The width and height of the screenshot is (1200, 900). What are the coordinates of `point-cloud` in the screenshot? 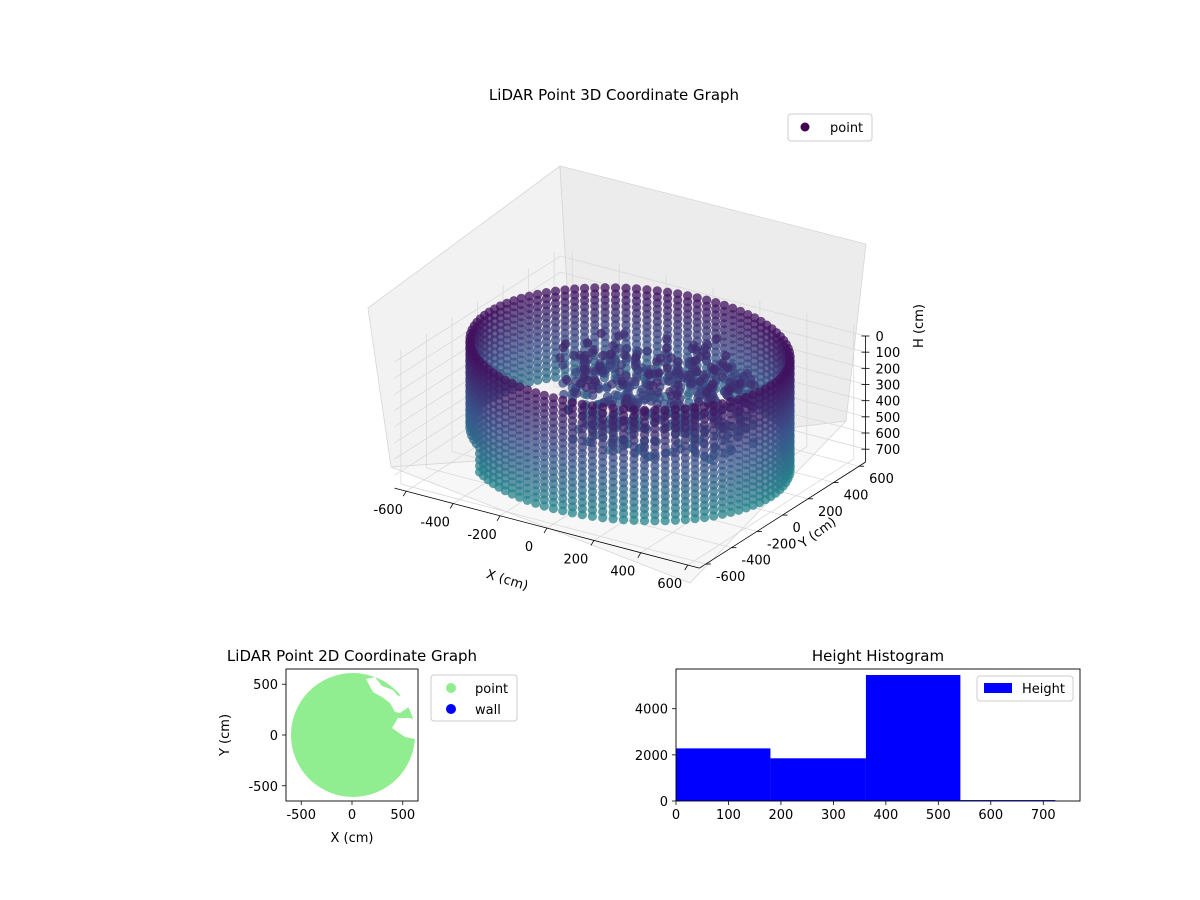 It's located at (630, 404).